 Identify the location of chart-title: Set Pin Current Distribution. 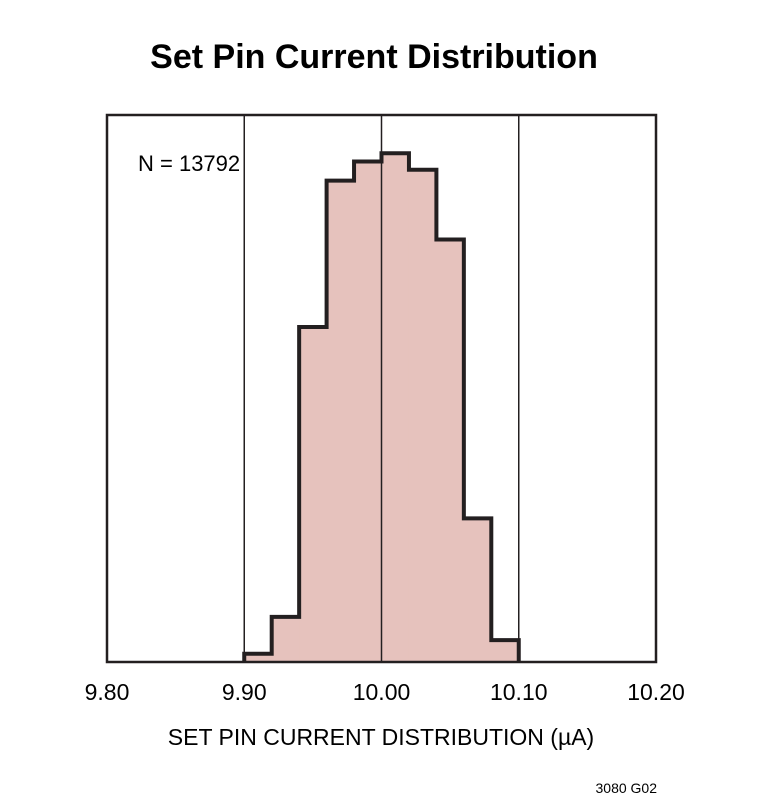
(374, 57).